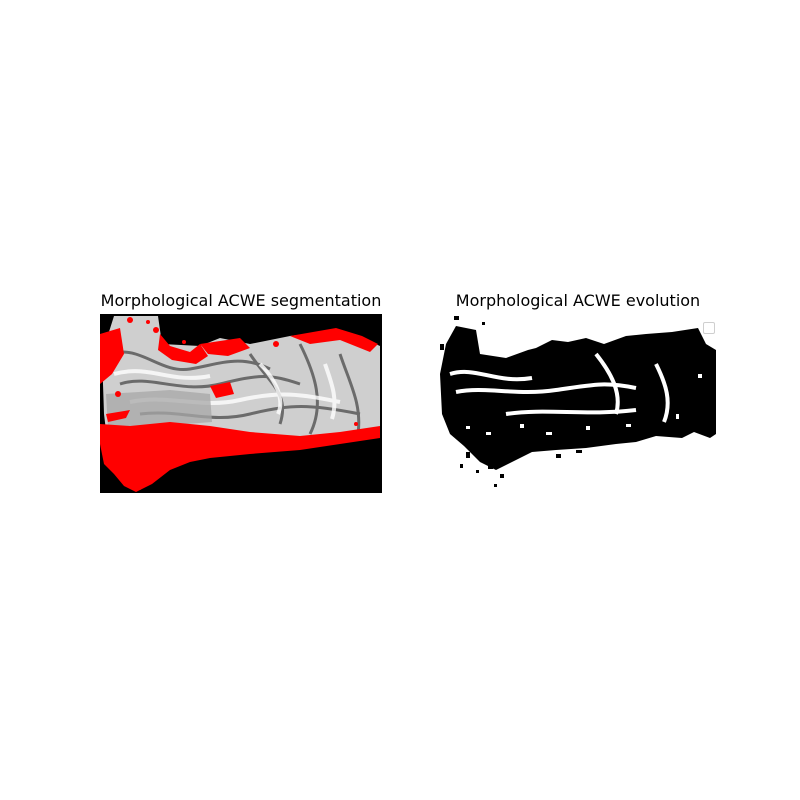  Describe the element at coordinates (584, 404) in the screenshot. I see `mask-white-speckles` at that location.